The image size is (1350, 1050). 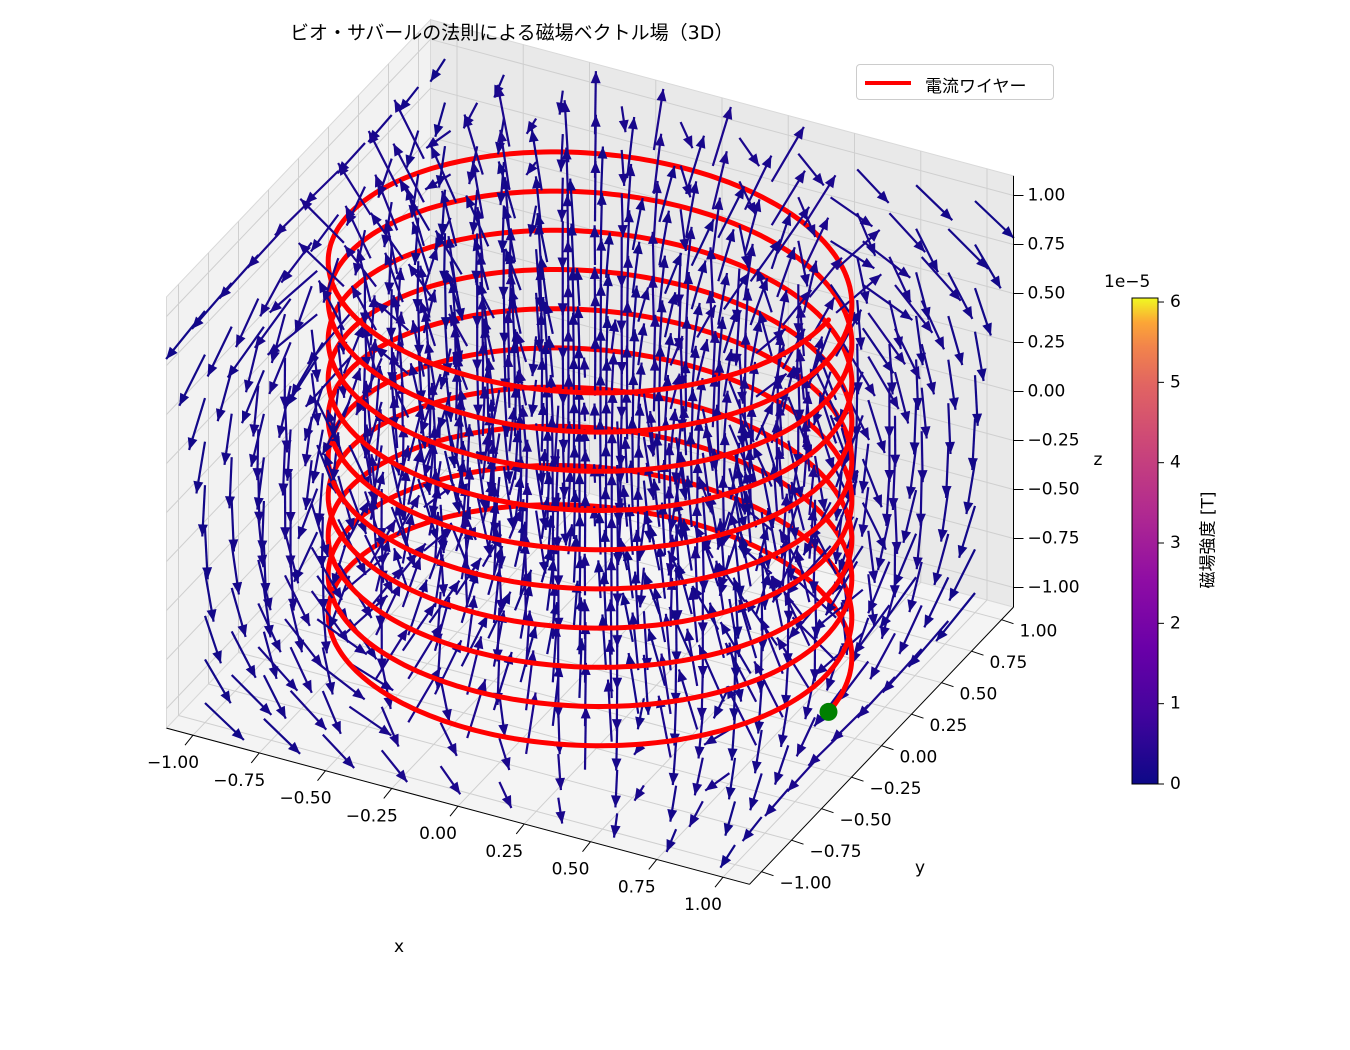 What do you see at coordinates (593, 628) in the screenshot?
I see `wire-segment` at bounding box center [593, 628].